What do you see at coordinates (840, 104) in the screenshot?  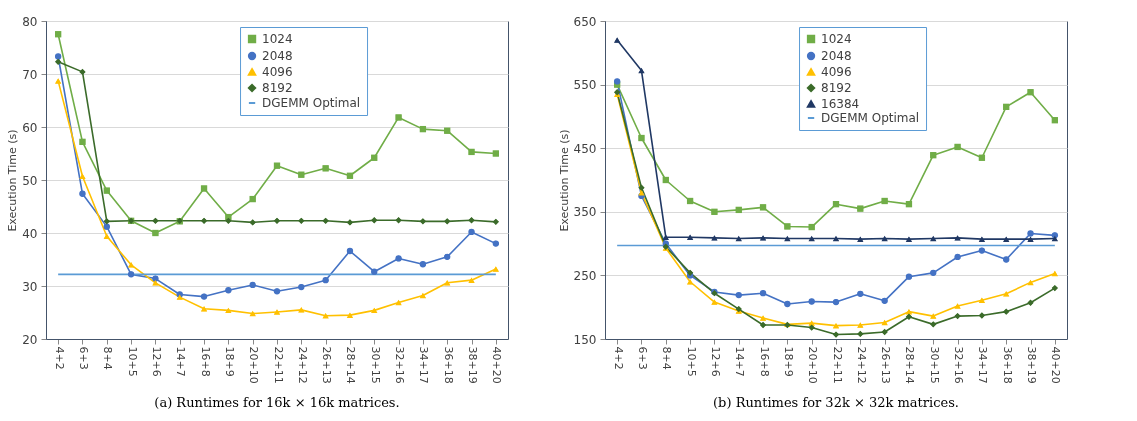 I see `legend-label: 16384` at bounding box center [840, 104].